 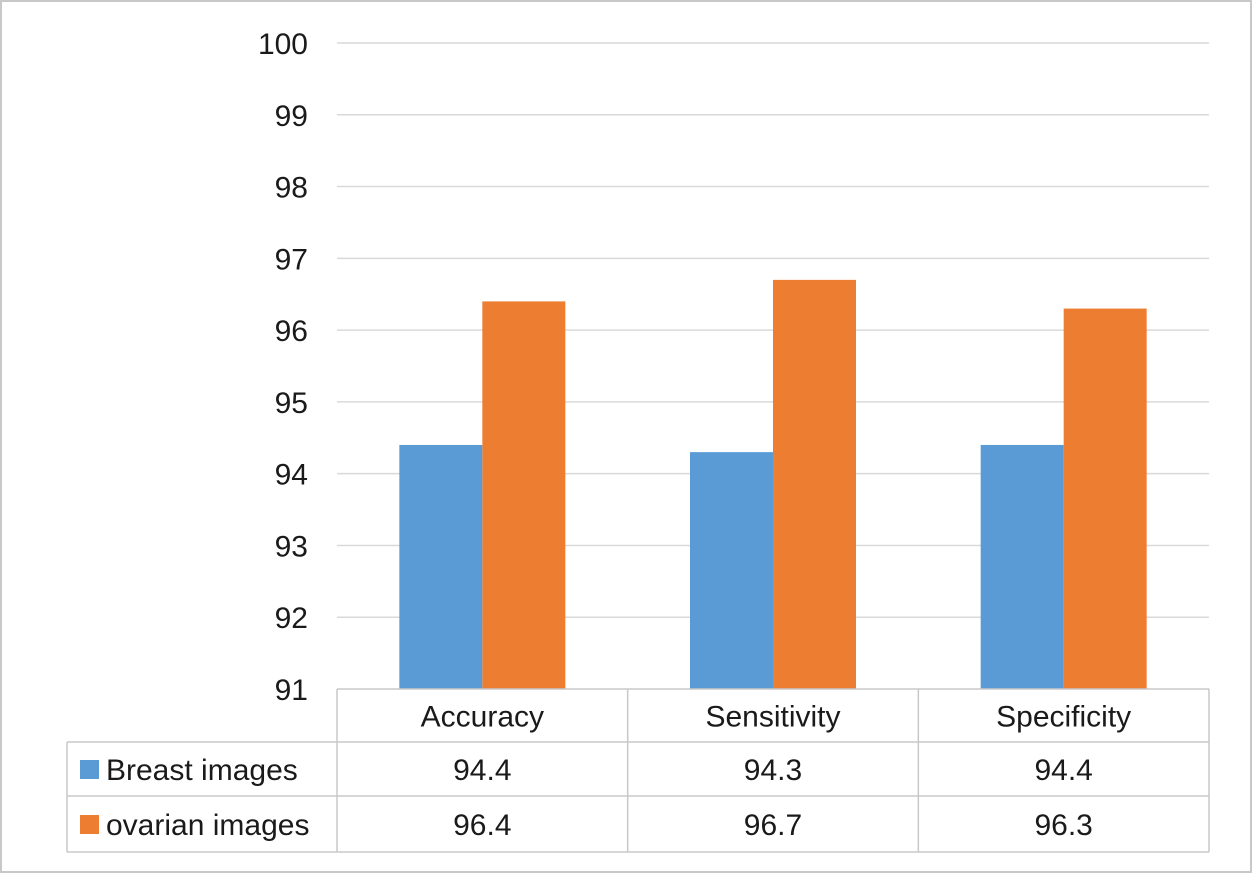 What do you see at coordinates (482, 825) in the screenshot?
I see `data-label: 96.4` at bounding box center [482, 825].